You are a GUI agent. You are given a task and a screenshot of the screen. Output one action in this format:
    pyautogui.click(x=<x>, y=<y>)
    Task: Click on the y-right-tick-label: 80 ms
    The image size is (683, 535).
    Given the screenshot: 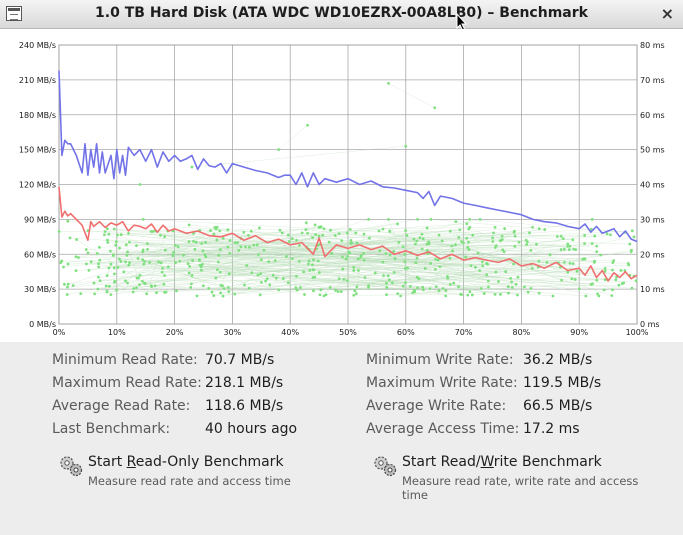 What is the action you would take?
    pyautogui.click(x=652, y=45)
    